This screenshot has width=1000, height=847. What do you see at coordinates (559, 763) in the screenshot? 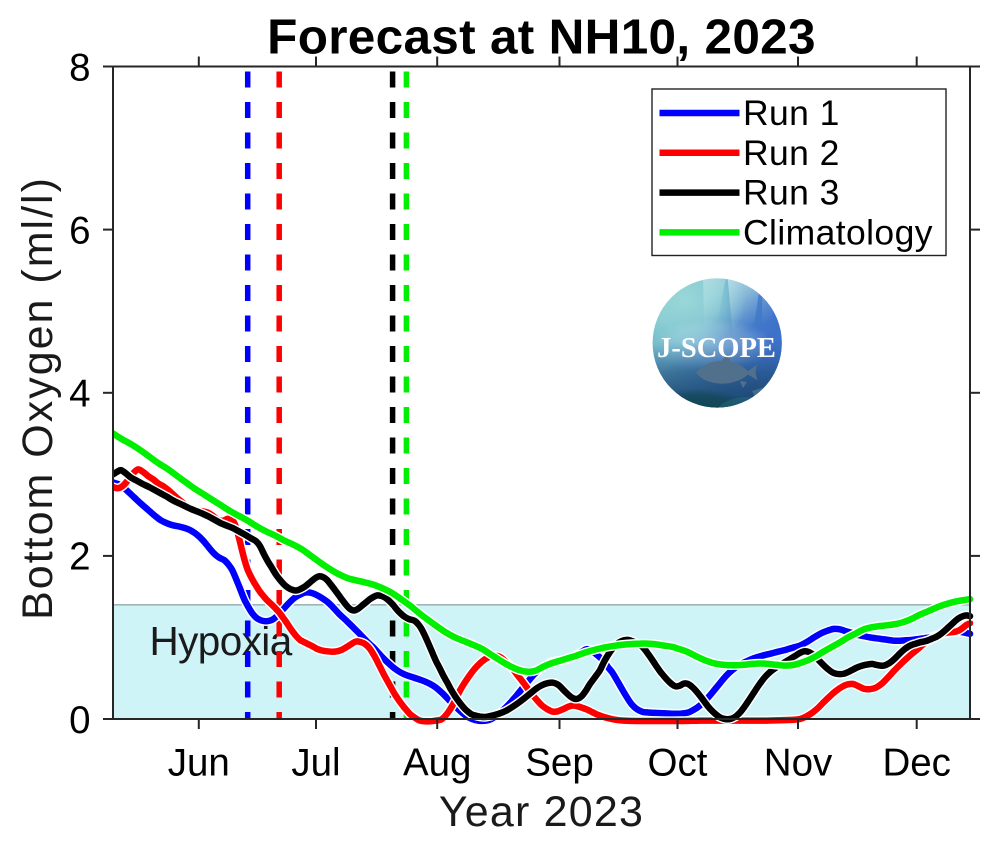
I see `svg-text: Sep` at bounding box center [559, 763].